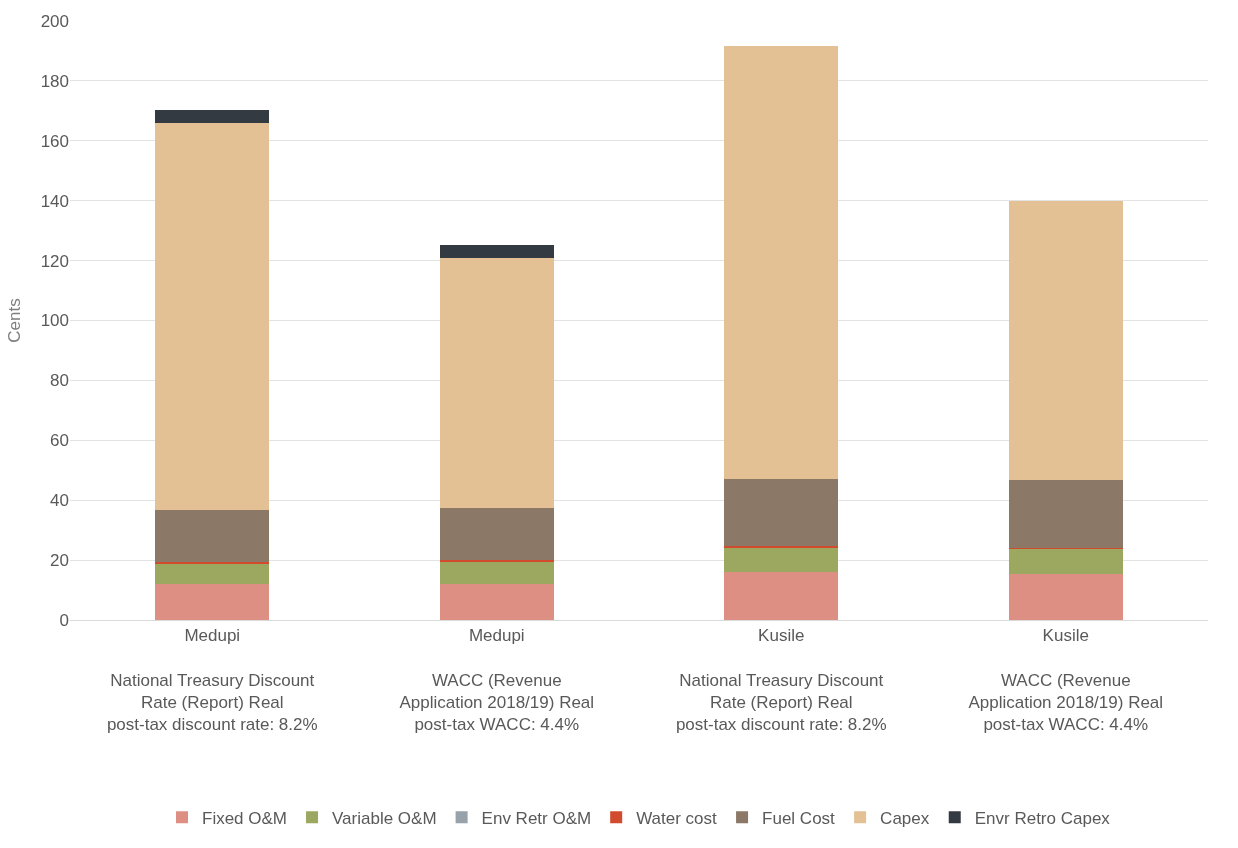  Describe the element at coordinates (54, 81) in the screenshot. I see `y-tick-label: 180` at that location.